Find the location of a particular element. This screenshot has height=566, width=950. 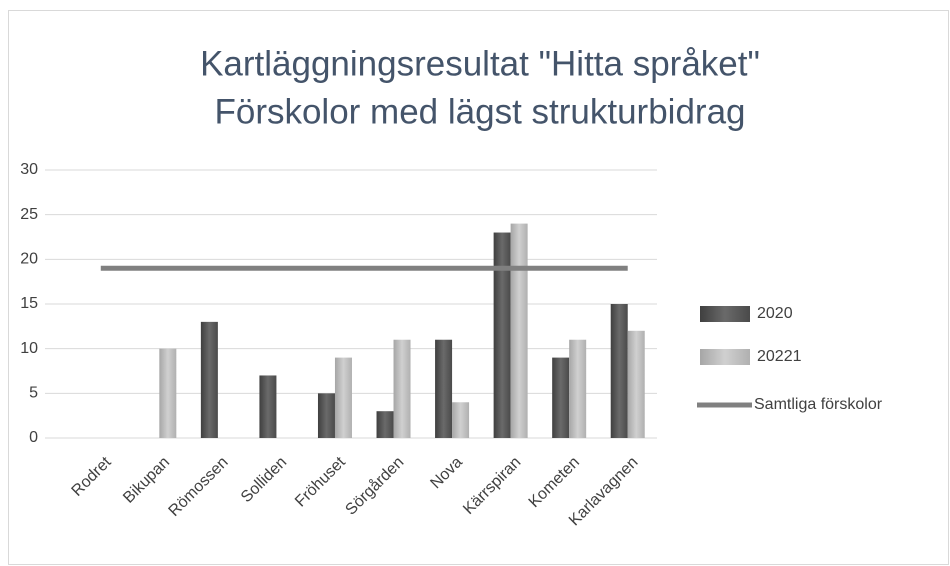

chart-title: Förskolor med lägst strukturbidrag is located at coordinates (479, 111).